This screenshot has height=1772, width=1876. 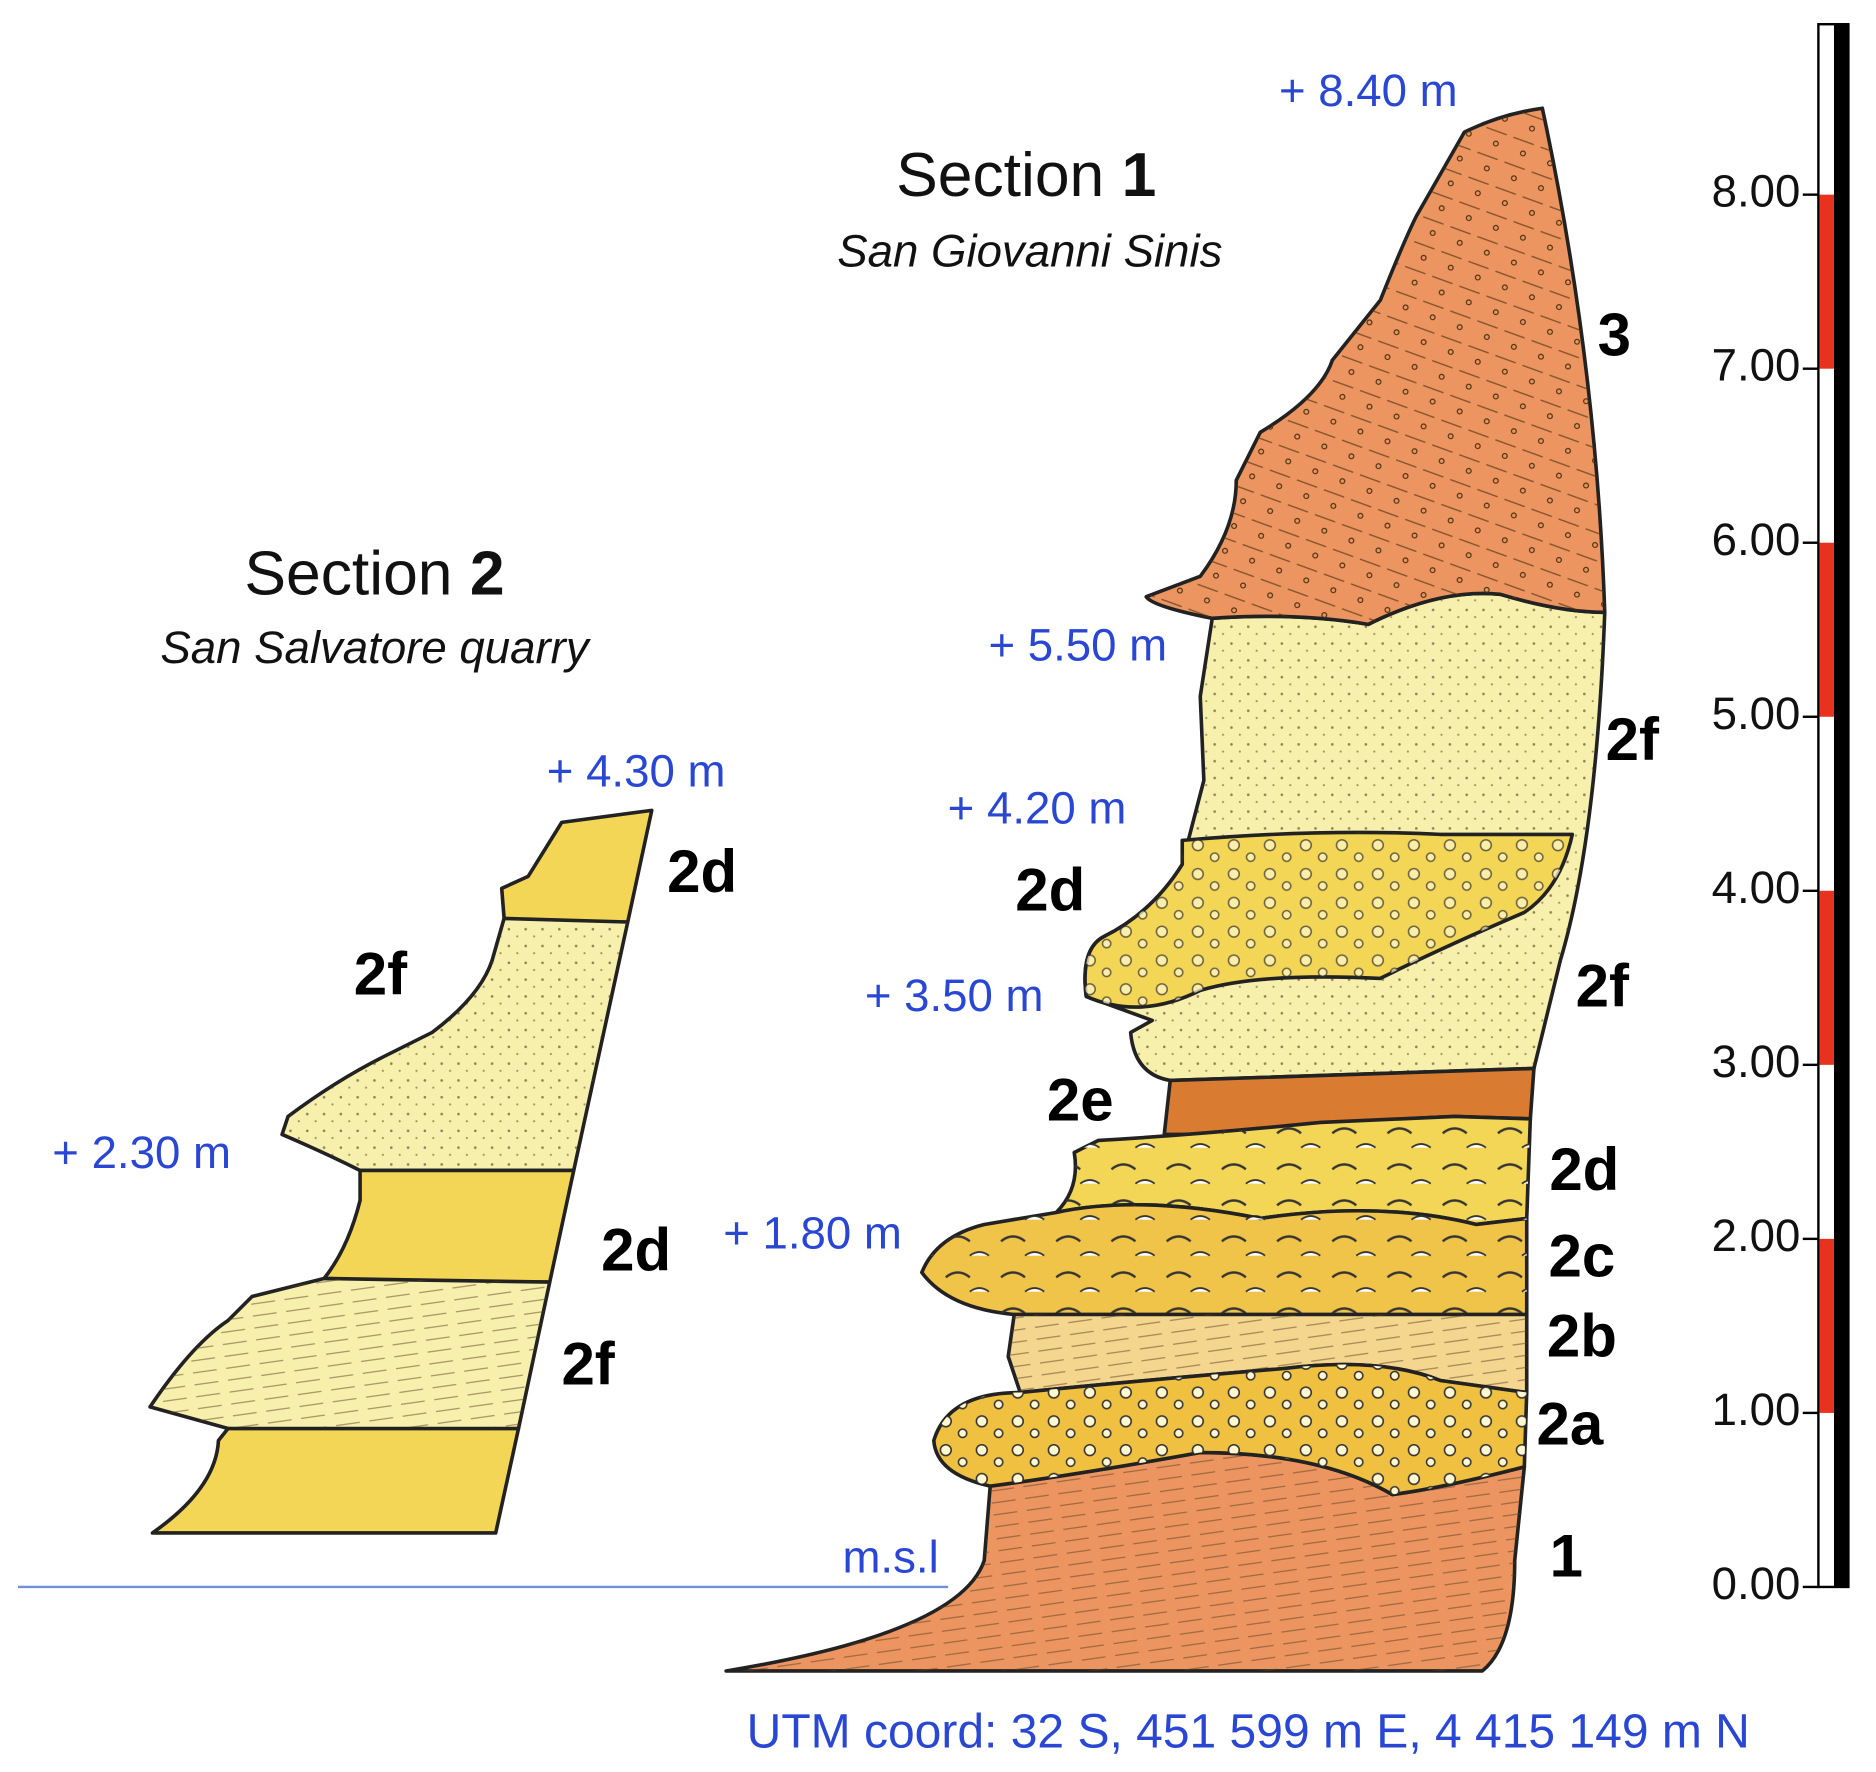 I want to click on layer-label: 2e, so click(x=1080, y=1099).